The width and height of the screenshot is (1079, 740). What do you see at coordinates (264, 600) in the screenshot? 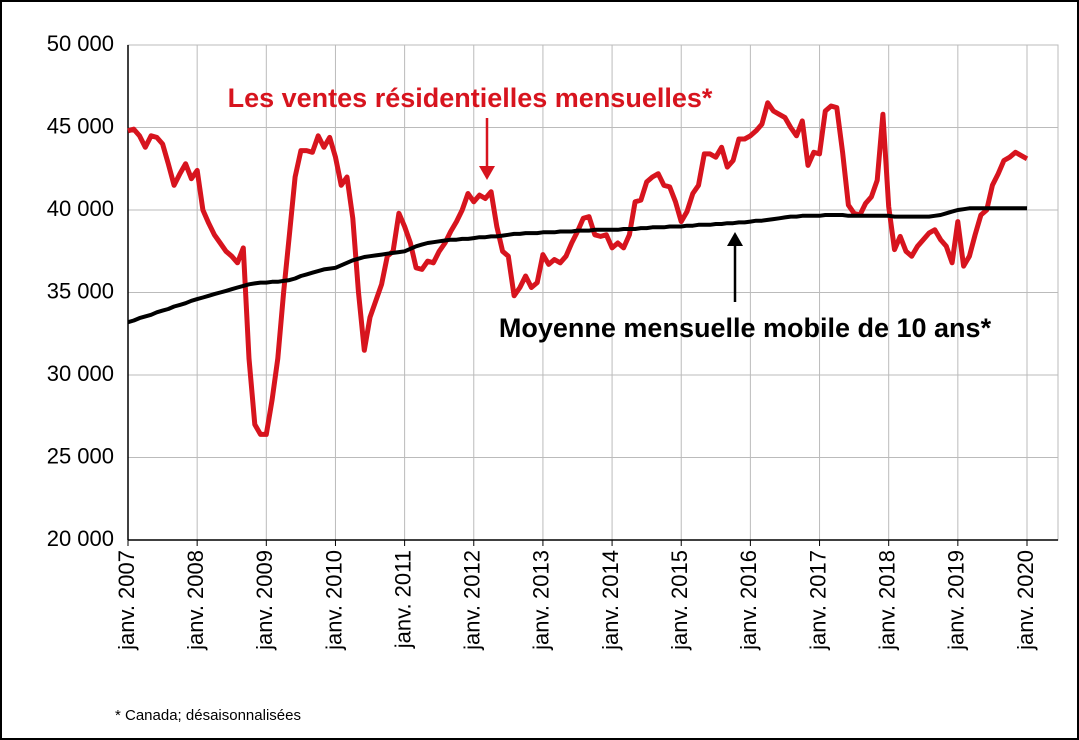
I see `x-tick-label: janv. 2009` at bounding box center [264, 600].